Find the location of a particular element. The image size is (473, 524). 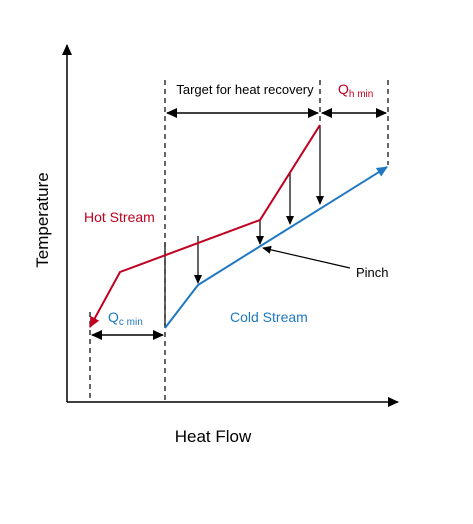

pinch-label: Pinch is located at coordinates (372, 272).